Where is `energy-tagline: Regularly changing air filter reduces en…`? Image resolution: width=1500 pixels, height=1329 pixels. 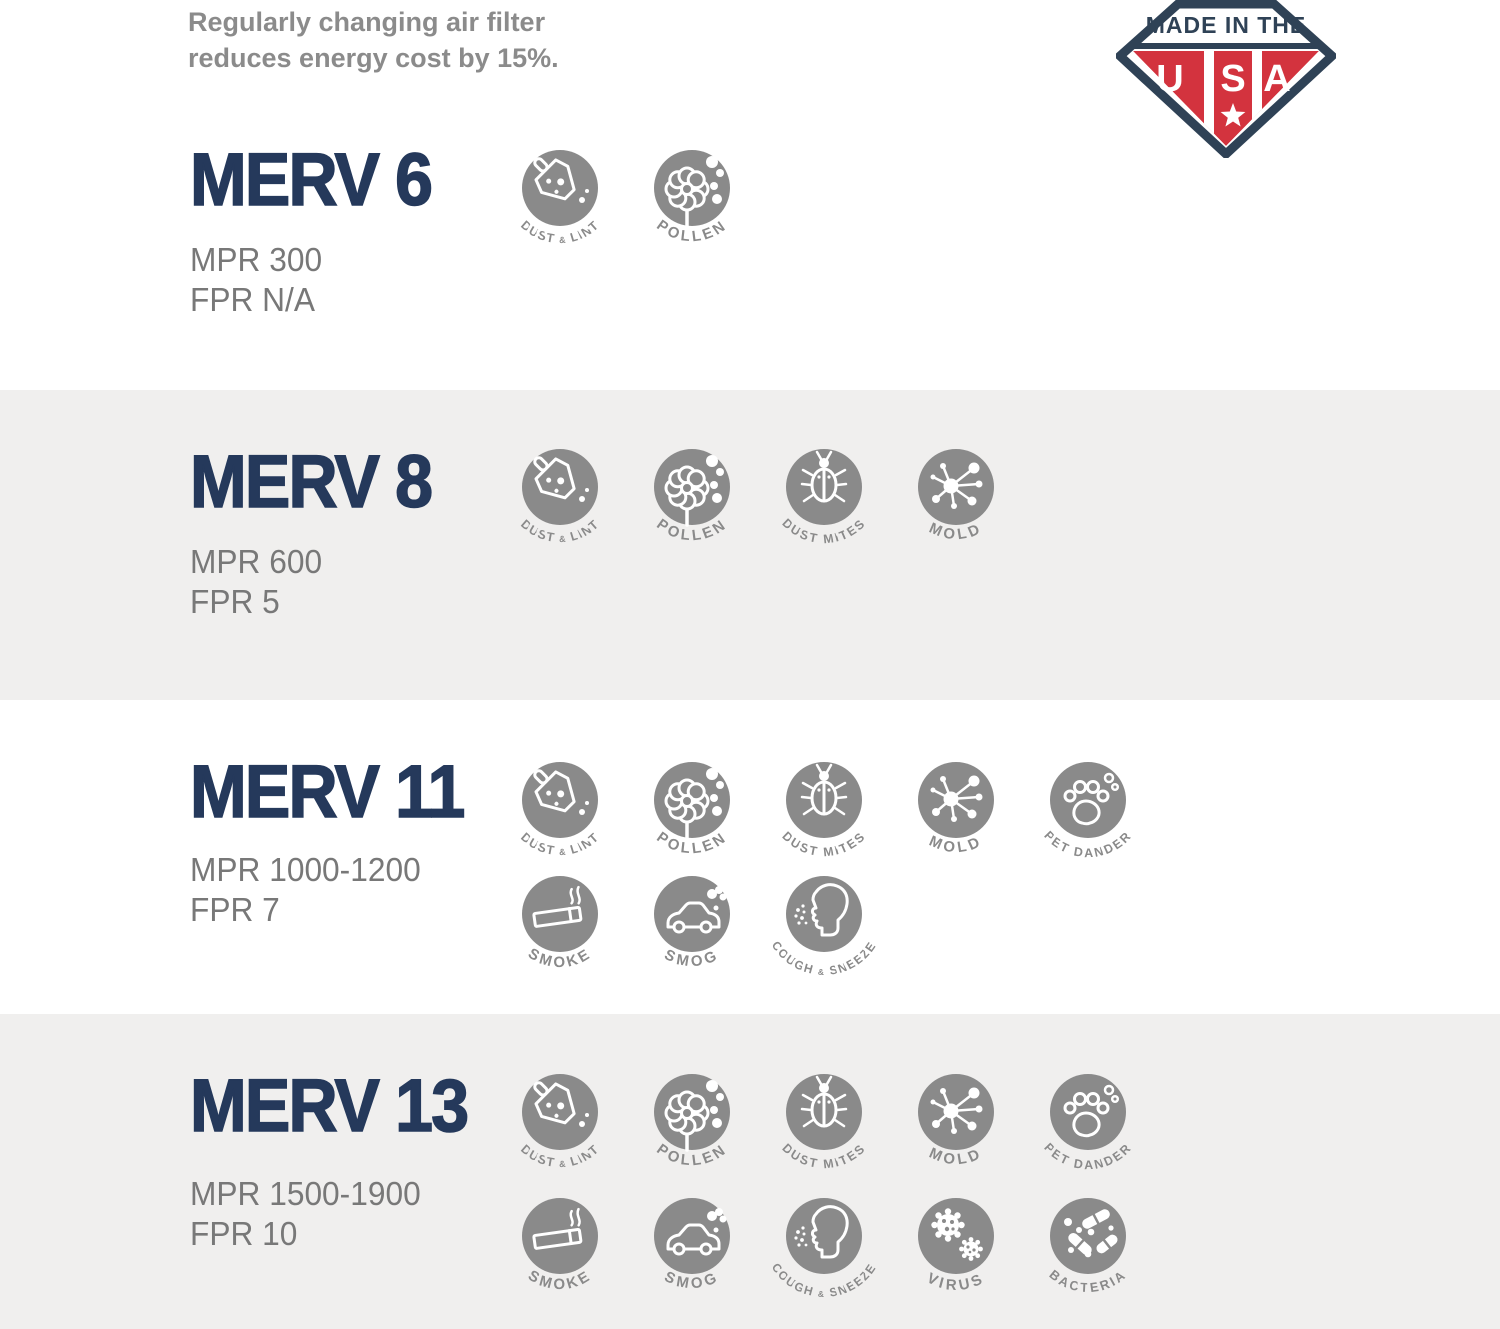
energy-tagline: Regularly changing air filter reduces en… is located at coordinates (373, 40).